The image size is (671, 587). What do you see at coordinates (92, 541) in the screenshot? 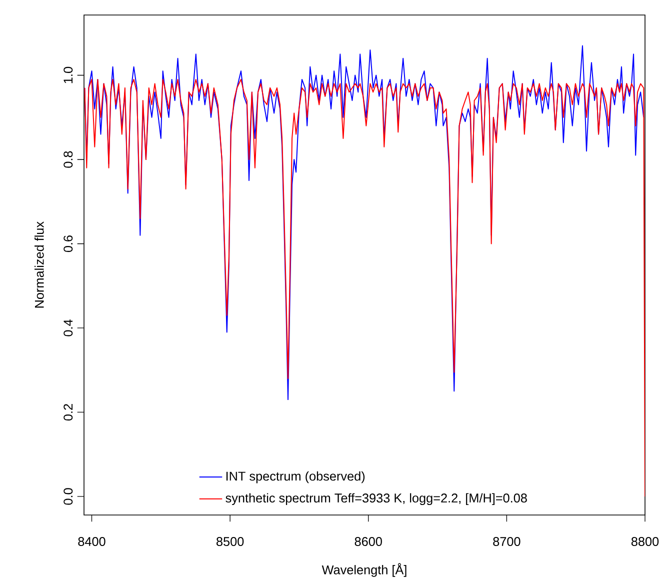
I see `x-tick-label: 8400` at bounding box center [92, 541].